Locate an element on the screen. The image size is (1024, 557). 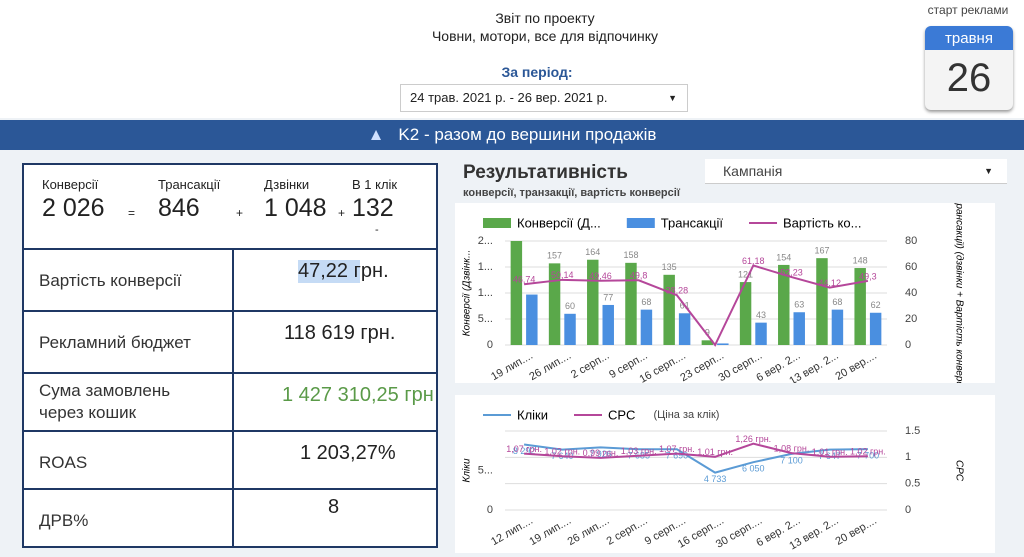
data-label: 62 is located at coordinates (876, 305).